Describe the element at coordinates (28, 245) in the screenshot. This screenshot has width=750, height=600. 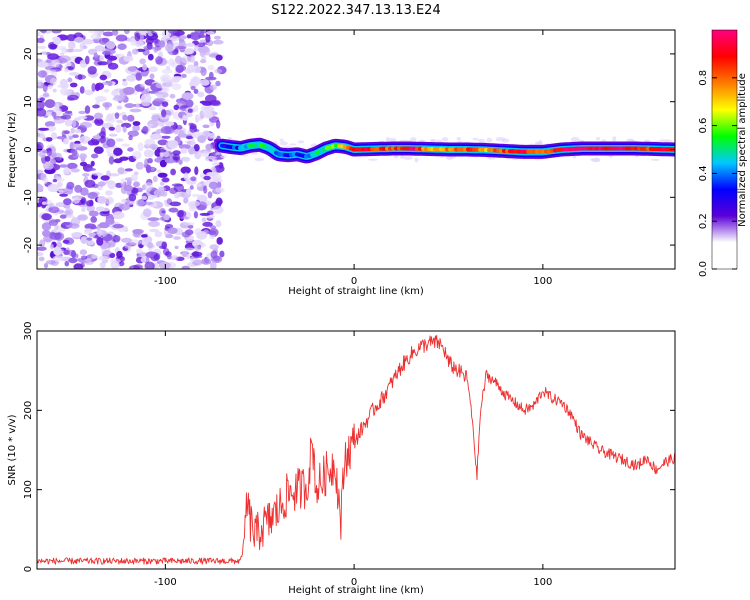
I see `y-tick-label: -20` at that location.